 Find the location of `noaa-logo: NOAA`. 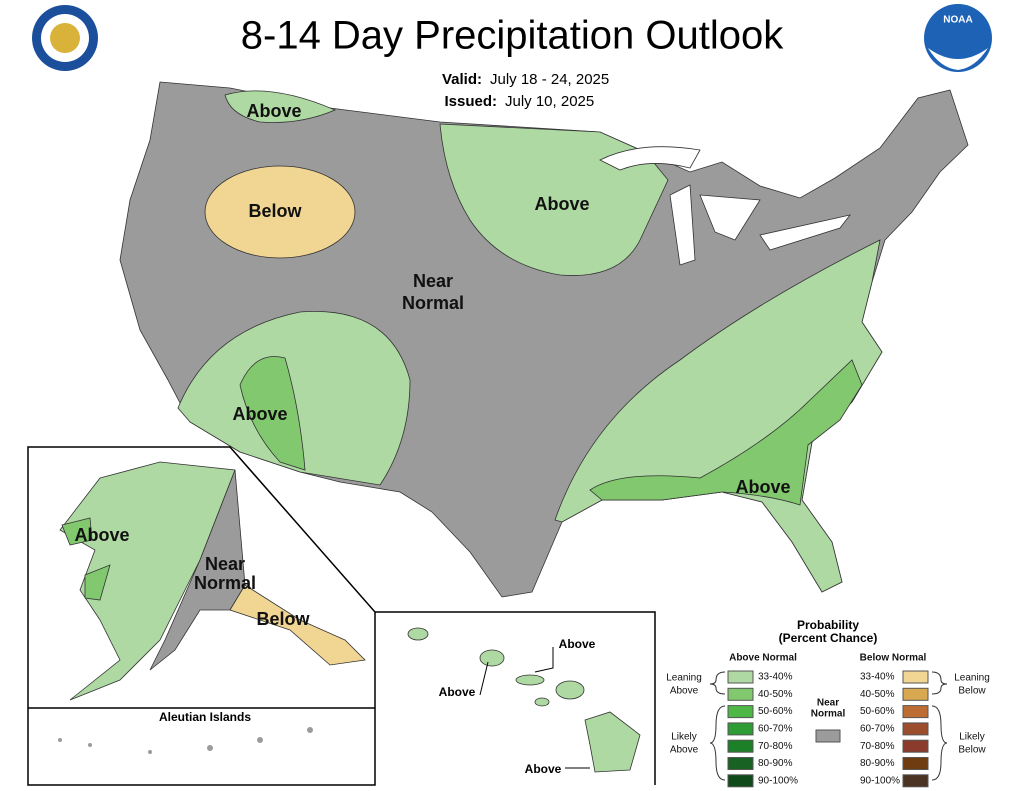

noaa-logo: NOAA is located at coordinates (958, 38).